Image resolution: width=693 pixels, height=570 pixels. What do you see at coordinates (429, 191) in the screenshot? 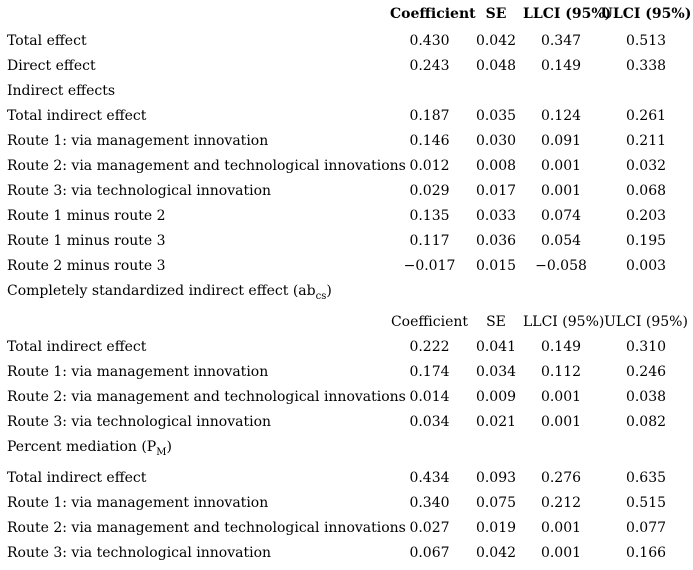
I see `coefficient-cell: 0.029` at bounding box center [429, 191].